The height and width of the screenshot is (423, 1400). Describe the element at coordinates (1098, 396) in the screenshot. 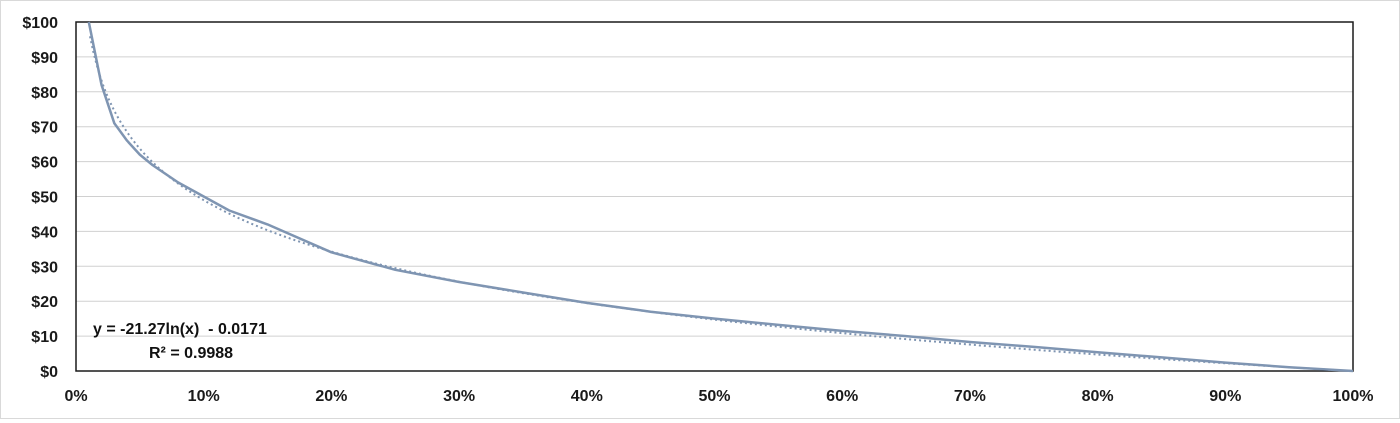

I see `x-tick-label: 80%` at that location.